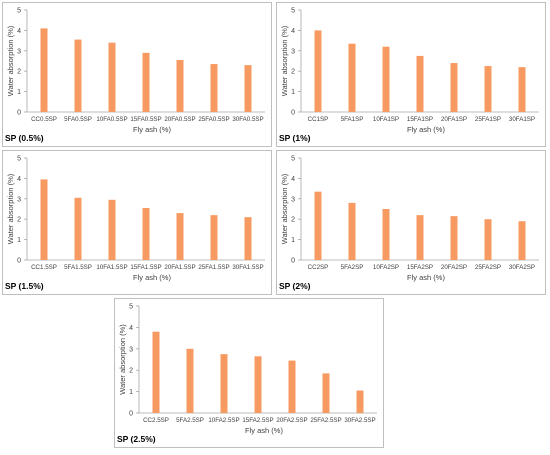 The image size is (550, 455). I want to click on x-tick-label: 20FA2SP, so click(454, 267).